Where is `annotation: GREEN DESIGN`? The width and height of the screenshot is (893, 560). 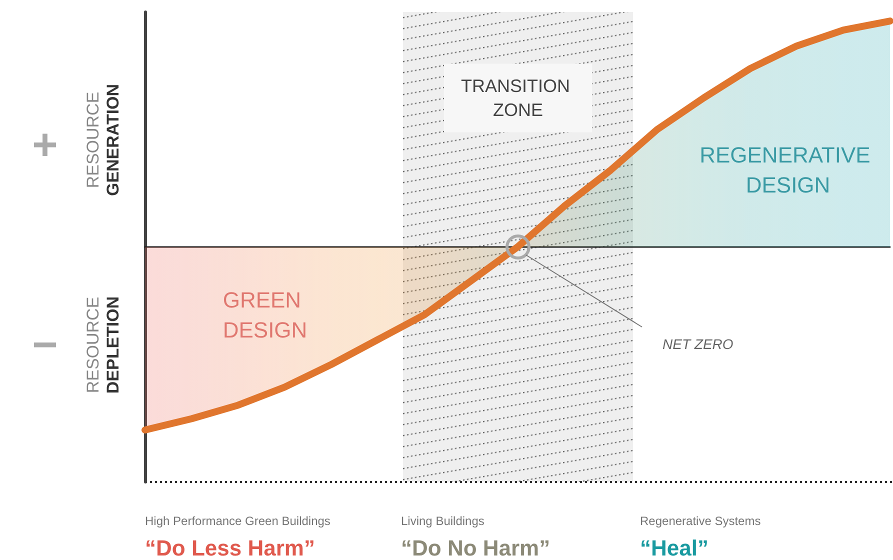
annotation: GREEN DESIGN is located at coordinates (265, 315).